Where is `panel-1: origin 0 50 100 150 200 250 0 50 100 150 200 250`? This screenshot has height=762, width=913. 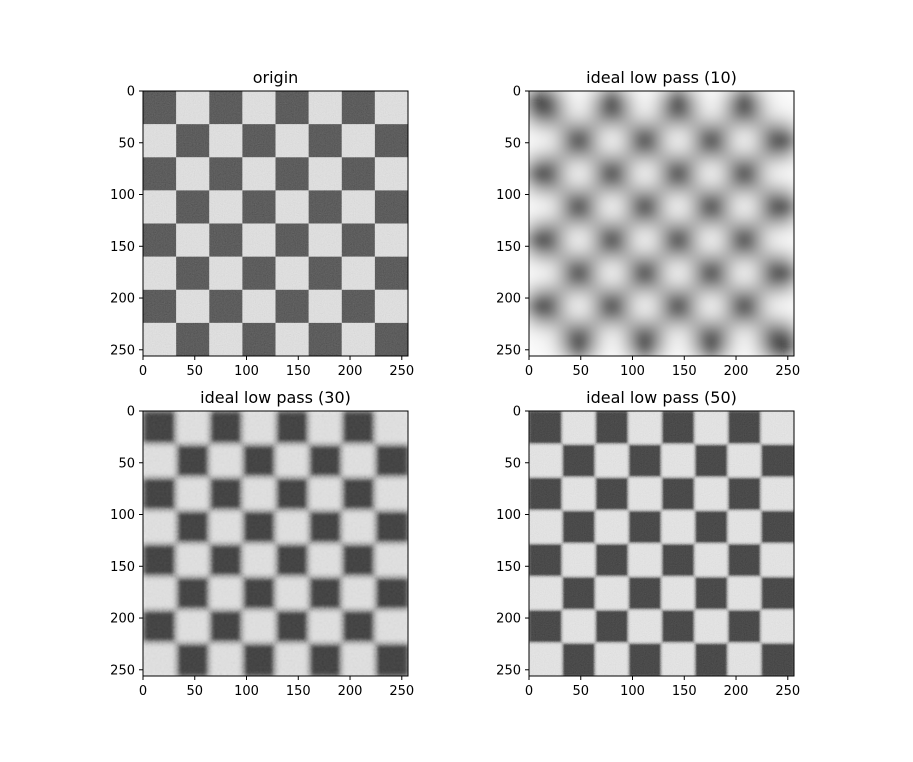
panel-1: origin 0 50 100 150 200 250 0 50 100 150 200 250 is located at coordinates (262, 223).